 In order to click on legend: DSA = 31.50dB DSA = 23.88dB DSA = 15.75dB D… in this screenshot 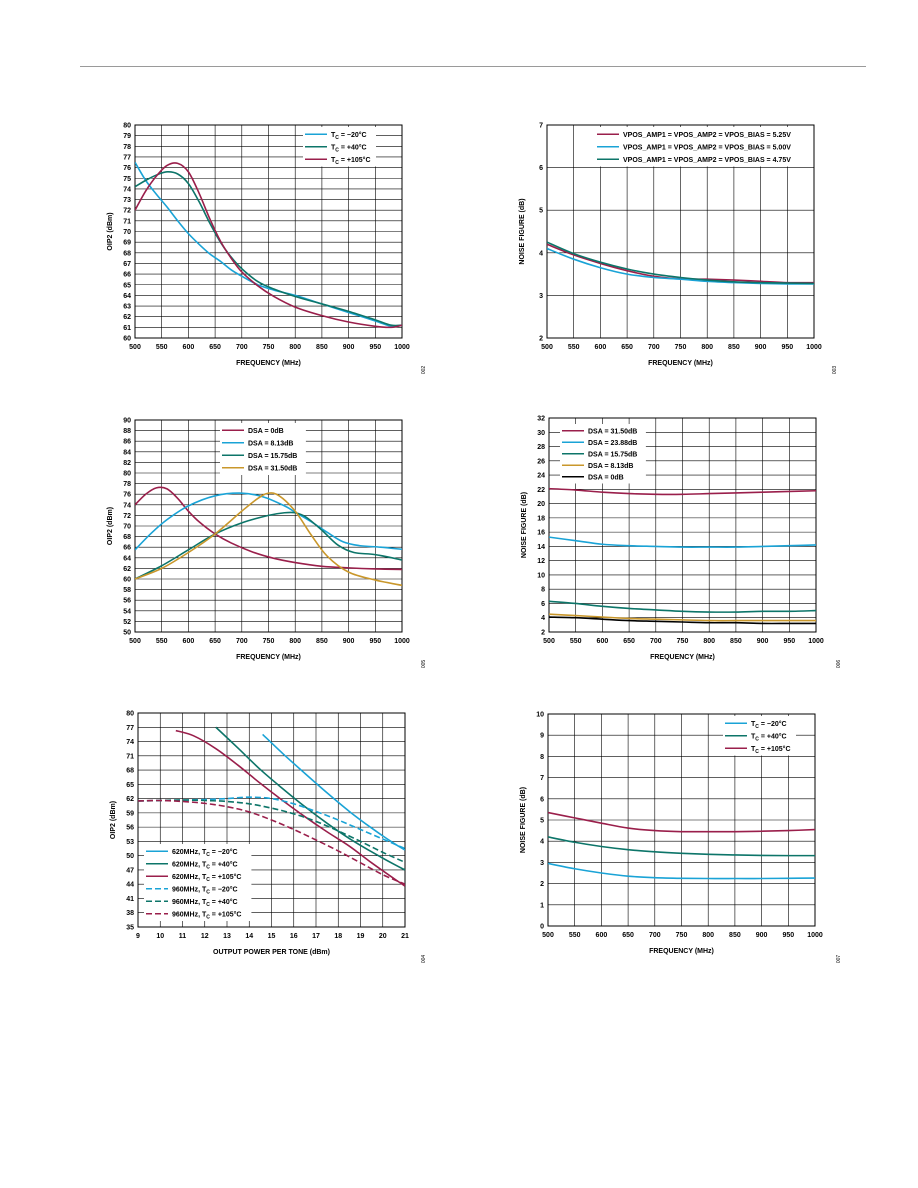, I will do `click(603, 454)`.